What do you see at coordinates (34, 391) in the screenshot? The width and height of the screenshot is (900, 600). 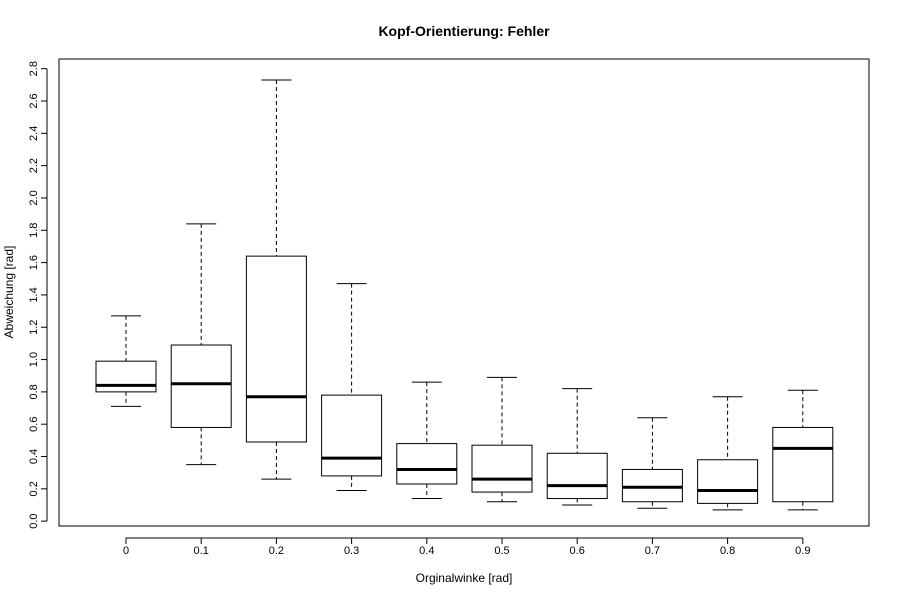 I see `y-tick-label: 0.8` at bounding box center [34, 391].